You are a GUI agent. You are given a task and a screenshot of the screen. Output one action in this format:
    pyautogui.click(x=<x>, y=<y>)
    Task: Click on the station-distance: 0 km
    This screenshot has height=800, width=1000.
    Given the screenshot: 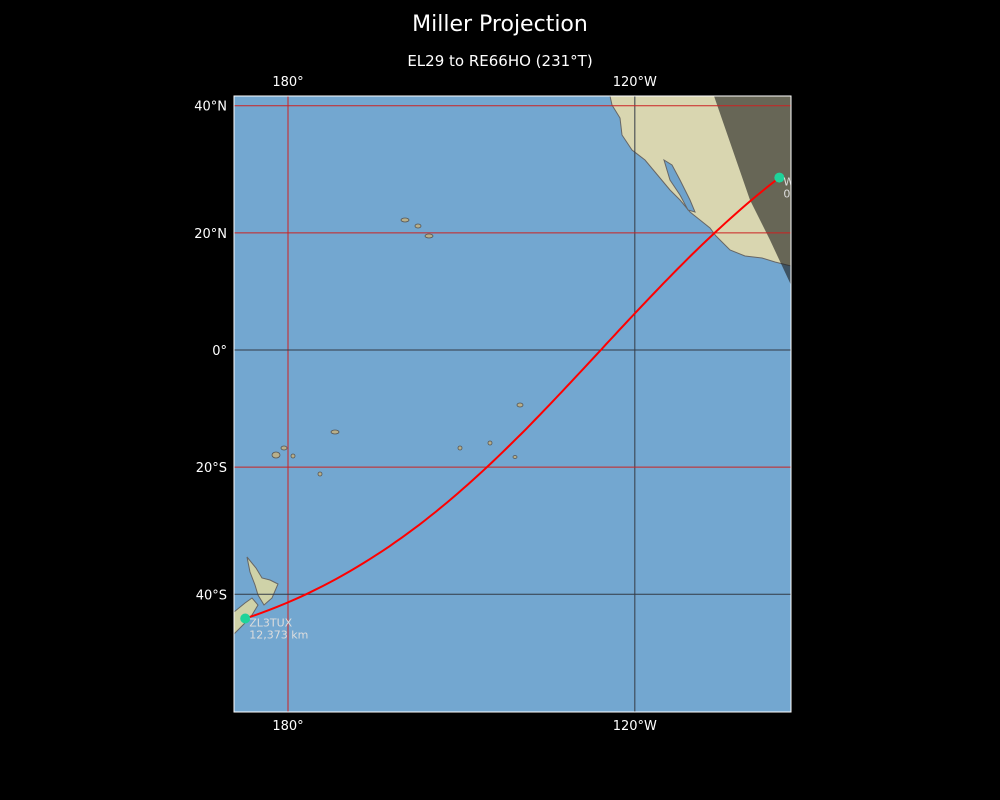 What is the action you would take?
    pyautogui.click(x=797, y=194)
    